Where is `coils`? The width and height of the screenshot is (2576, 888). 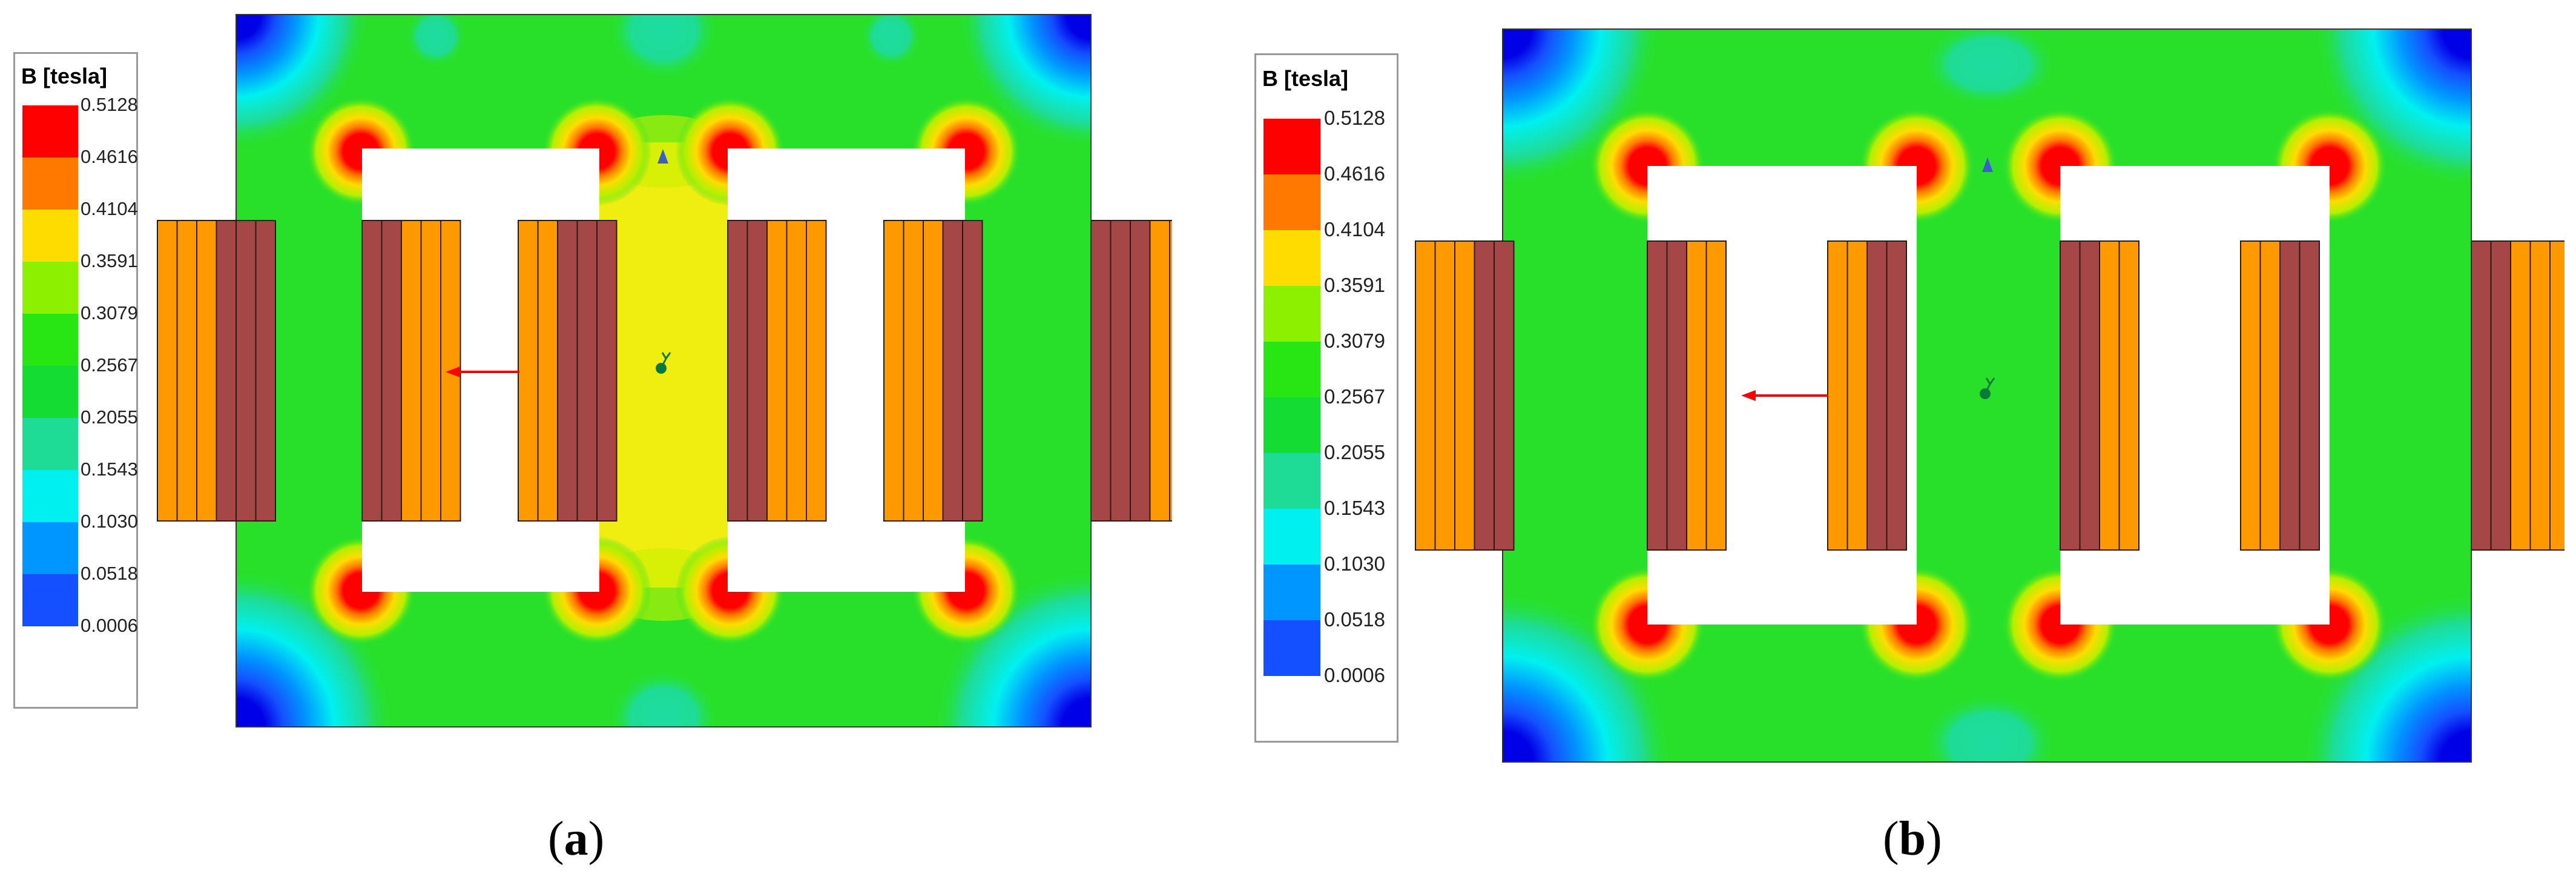 coils is located at coordinates (664, 371).